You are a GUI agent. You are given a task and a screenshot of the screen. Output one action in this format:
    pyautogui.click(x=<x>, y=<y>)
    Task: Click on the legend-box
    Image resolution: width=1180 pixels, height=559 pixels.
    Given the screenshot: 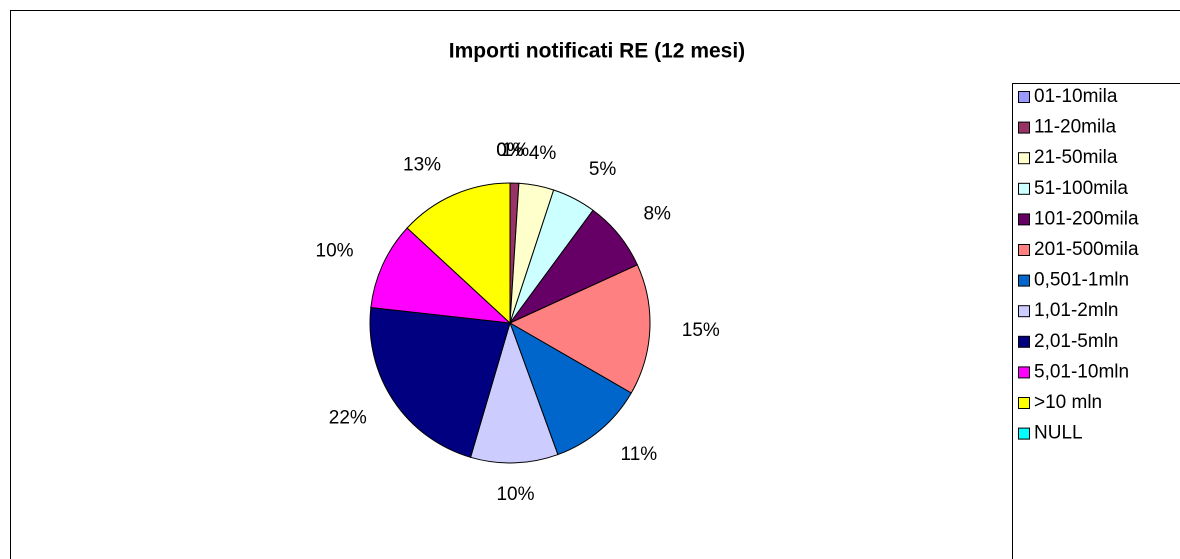 What is the action you would take?
    pyautogui.click(x=1096, y=321)
    